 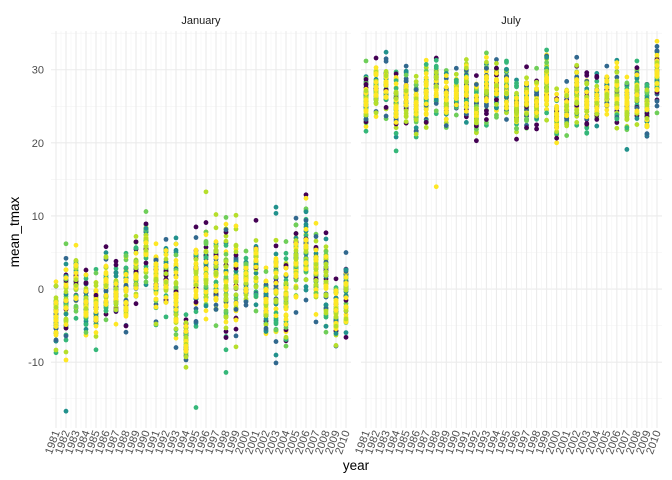 I want to click on x-axis-title: year, so click(x=356, y=465).